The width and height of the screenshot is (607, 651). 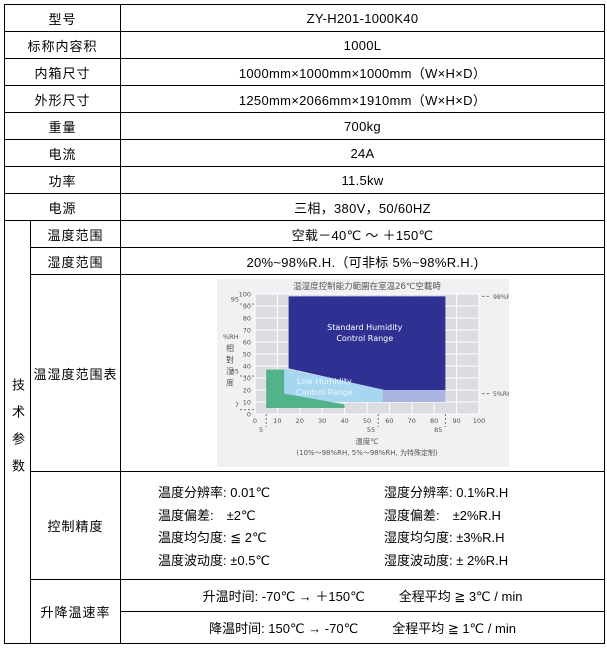 I want to click on spec-value: 24A, so click(x=362, y=153).